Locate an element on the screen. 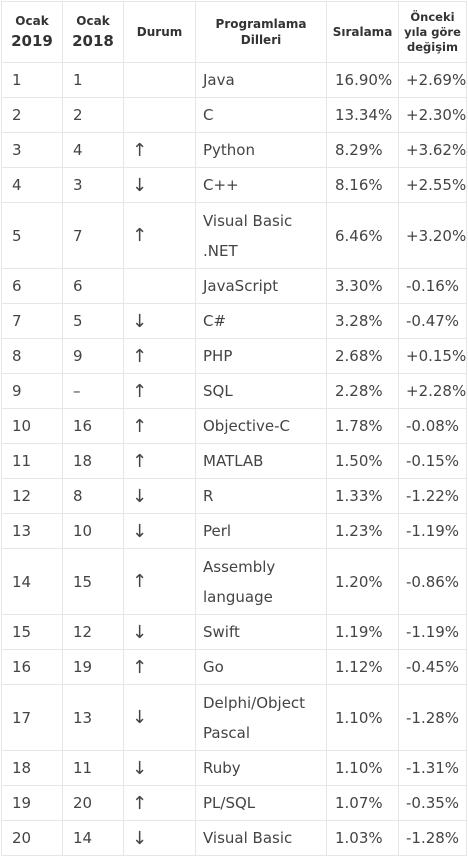 This screenshot has height=857, width=468. change-cell: -0.08% is located at coordinates (432, 426).